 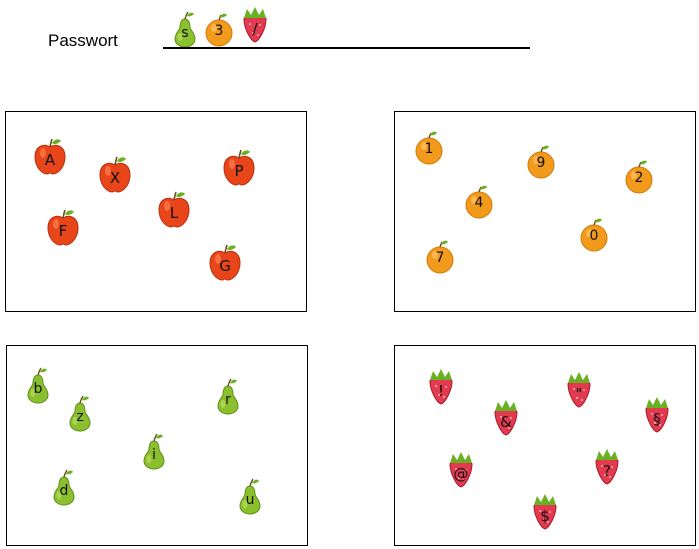 I want to click on key-strawberry-dollar: $, so click(x=545, y=511).